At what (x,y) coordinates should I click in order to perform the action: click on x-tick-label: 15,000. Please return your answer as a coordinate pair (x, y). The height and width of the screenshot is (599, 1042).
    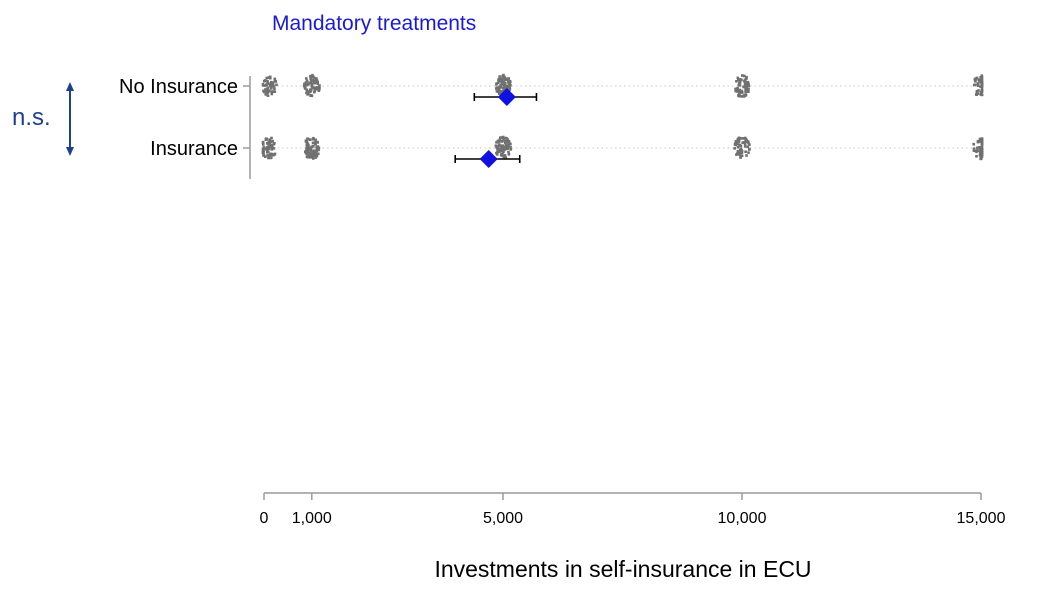
    Looking at the image, I should click on (981, 518).